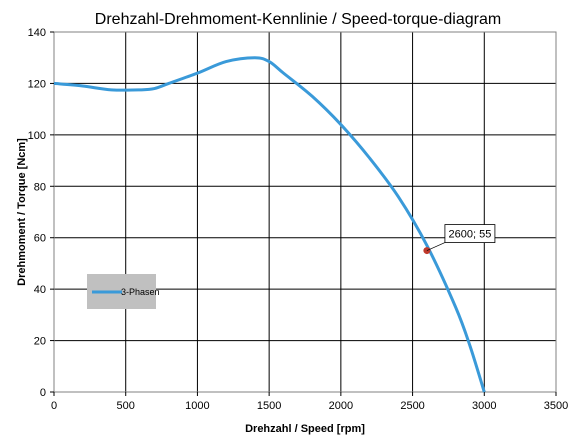 This screenshot has height=439, width=579. What do you see at coordinates (197, 406) in the screenshot?
I see `x-tick-label: 1000` at bounding box center [197, 406].